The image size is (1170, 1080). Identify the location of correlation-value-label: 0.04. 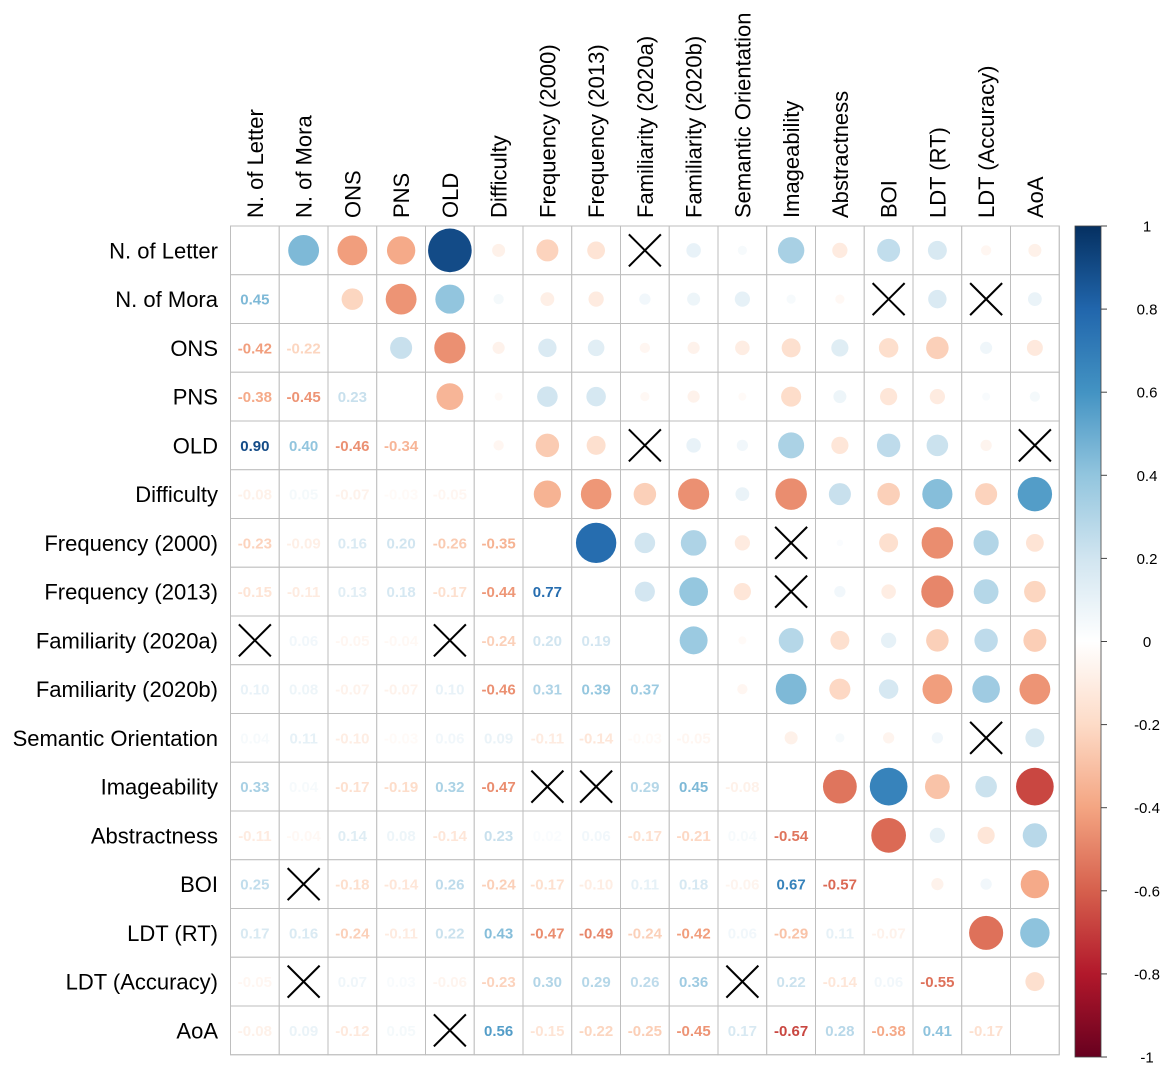
(255, 738).